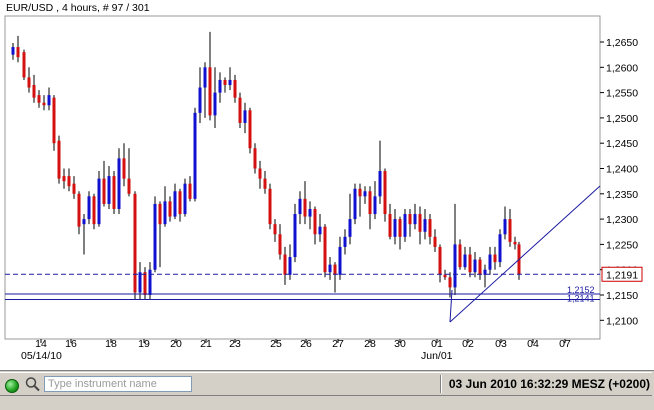  What do you see at coordinates (12, 386) in the screenshot?
I see `green-dot-icon` at bounding box center [12, 386].